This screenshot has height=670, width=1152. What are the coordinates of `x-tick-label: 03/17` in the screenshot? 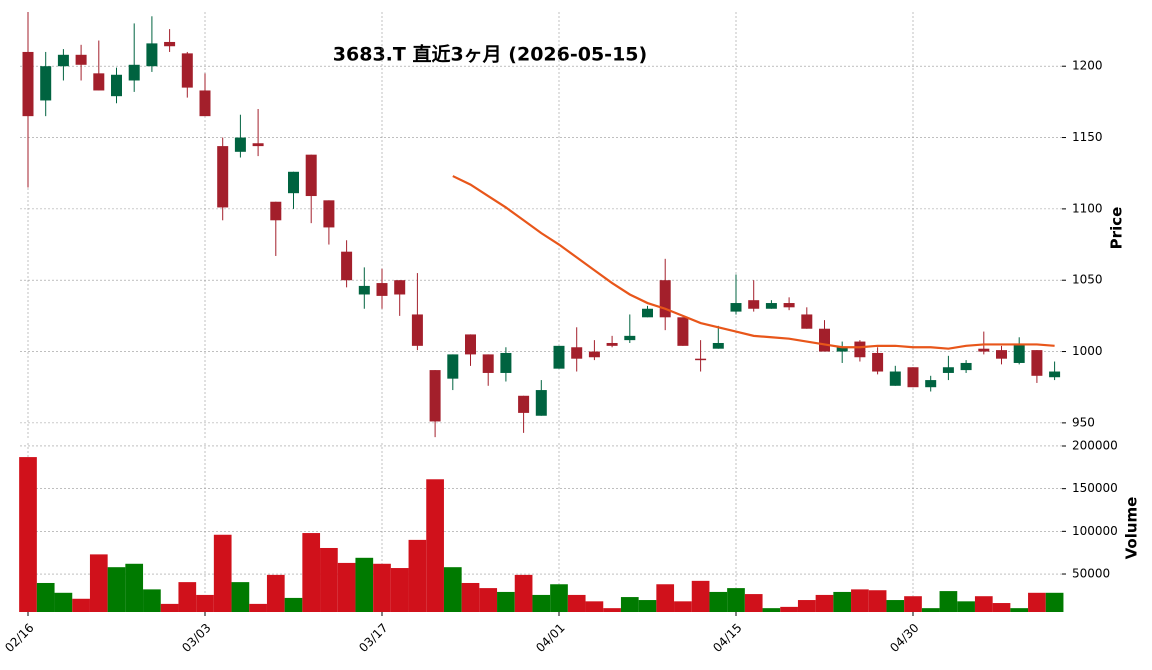 It's located at (373, 638).